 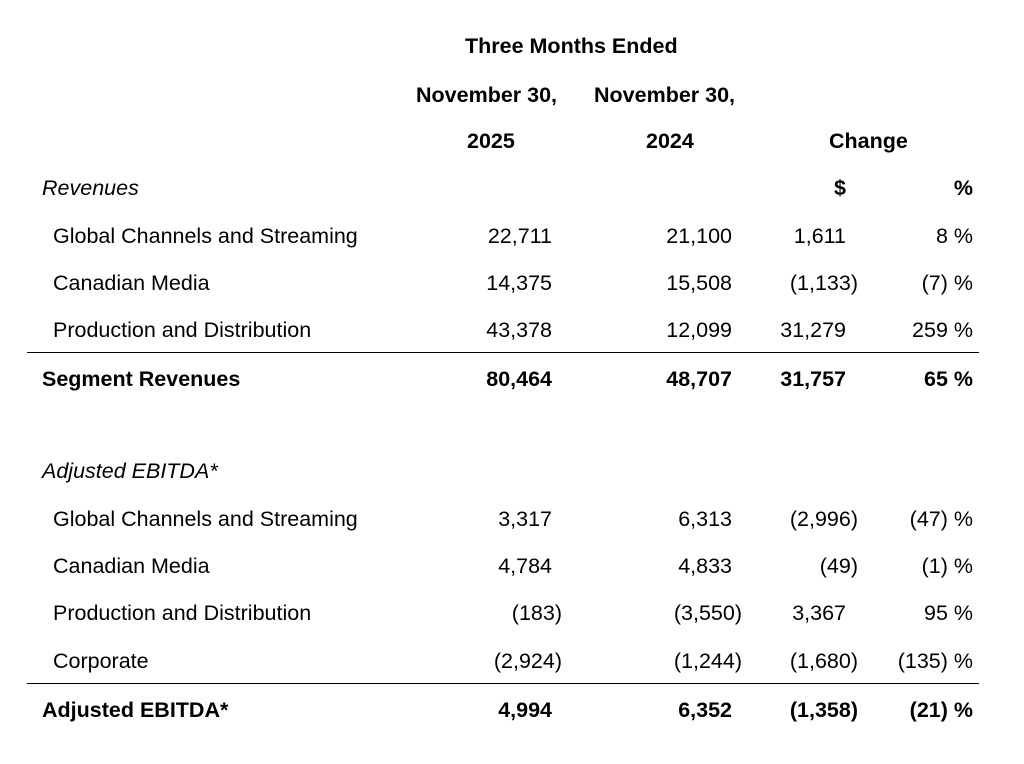 I want to click on change-percent: 8 %, so click(x=954, y=236).